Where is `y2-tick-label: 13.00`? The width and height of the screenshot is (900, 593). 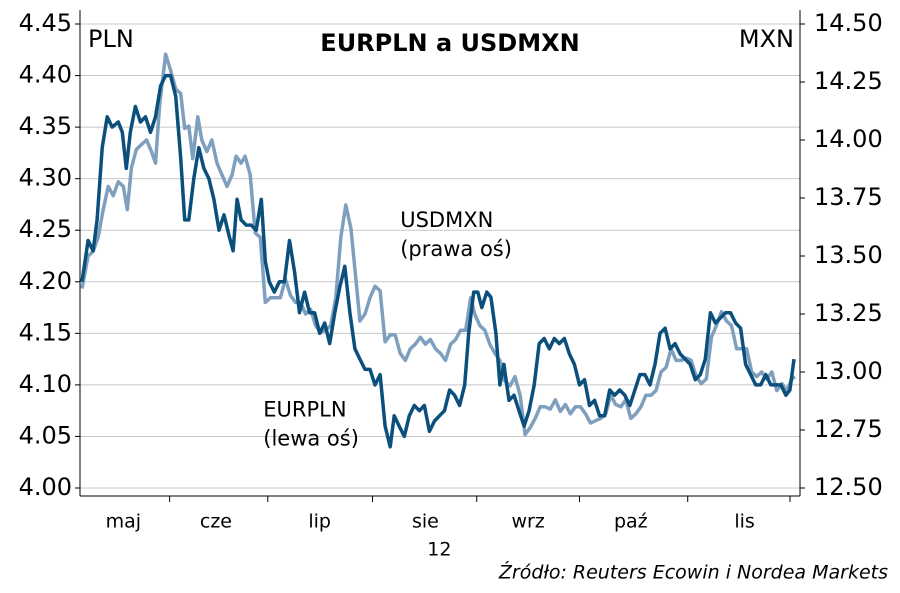
y2-tick-label: 13.00 is located at coordinates (848, 371).